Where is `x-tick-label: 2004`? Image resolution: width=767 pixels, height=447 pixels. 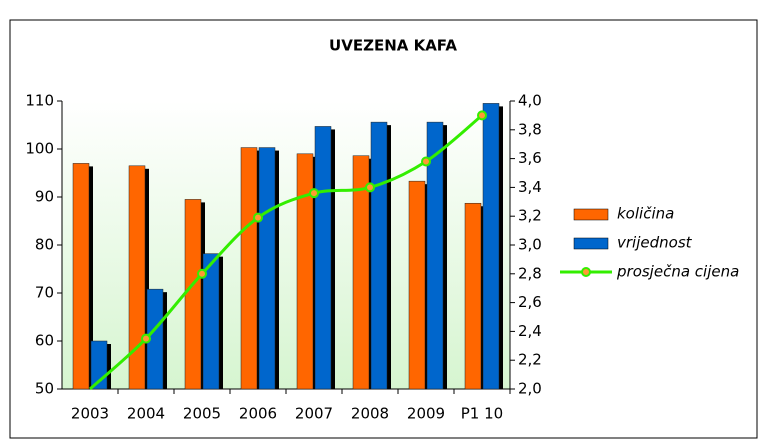 x-tick-label: 2004 is located at coordinates (146, 414).